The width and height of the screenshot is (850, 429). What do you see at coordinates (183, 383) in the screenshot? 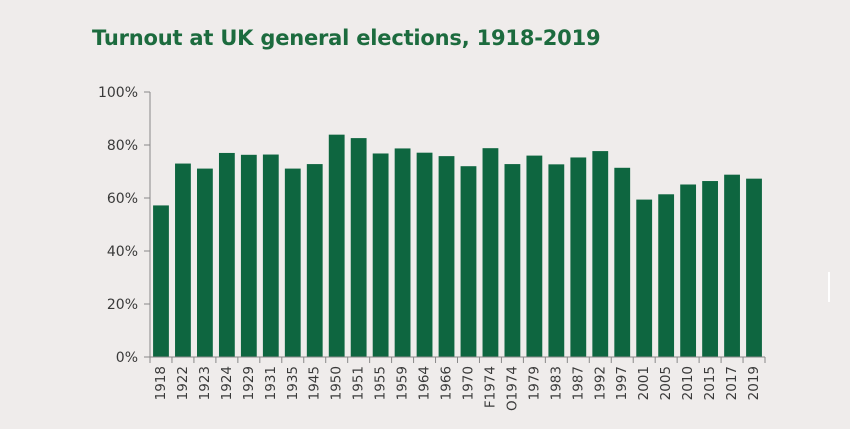
I see `x-tick-label: 1922` at bounding box center [183, 383].